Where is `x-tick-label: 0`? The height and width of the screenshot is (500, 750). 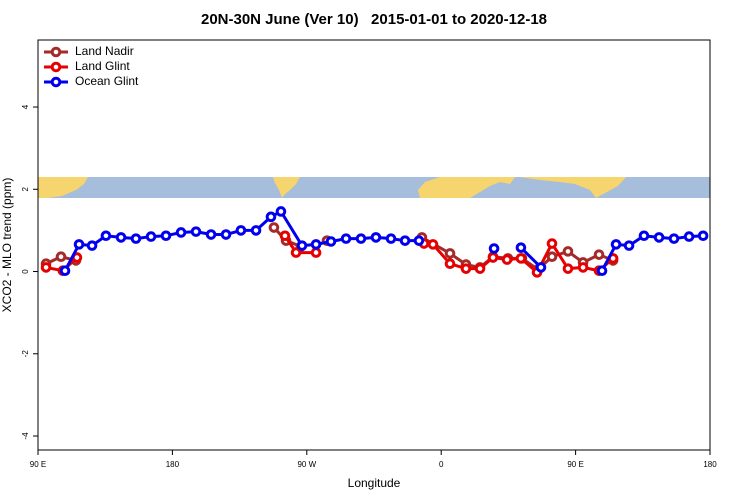
x-tick-label: 0 is located at coordinates (441, 464).